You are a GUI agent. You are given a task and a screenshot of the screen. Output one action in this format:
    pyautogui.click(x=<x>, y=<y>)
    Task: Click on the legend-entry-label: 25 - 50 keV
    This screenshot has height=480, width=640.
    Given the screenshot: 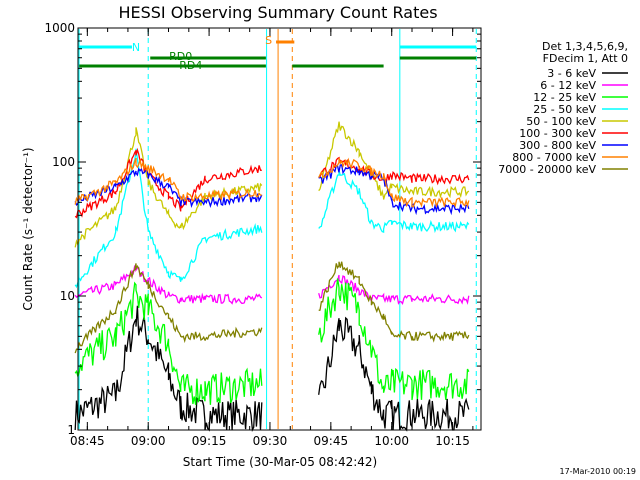 What is the action you would take?
    pyautogui.click(x=564, y=109)
    